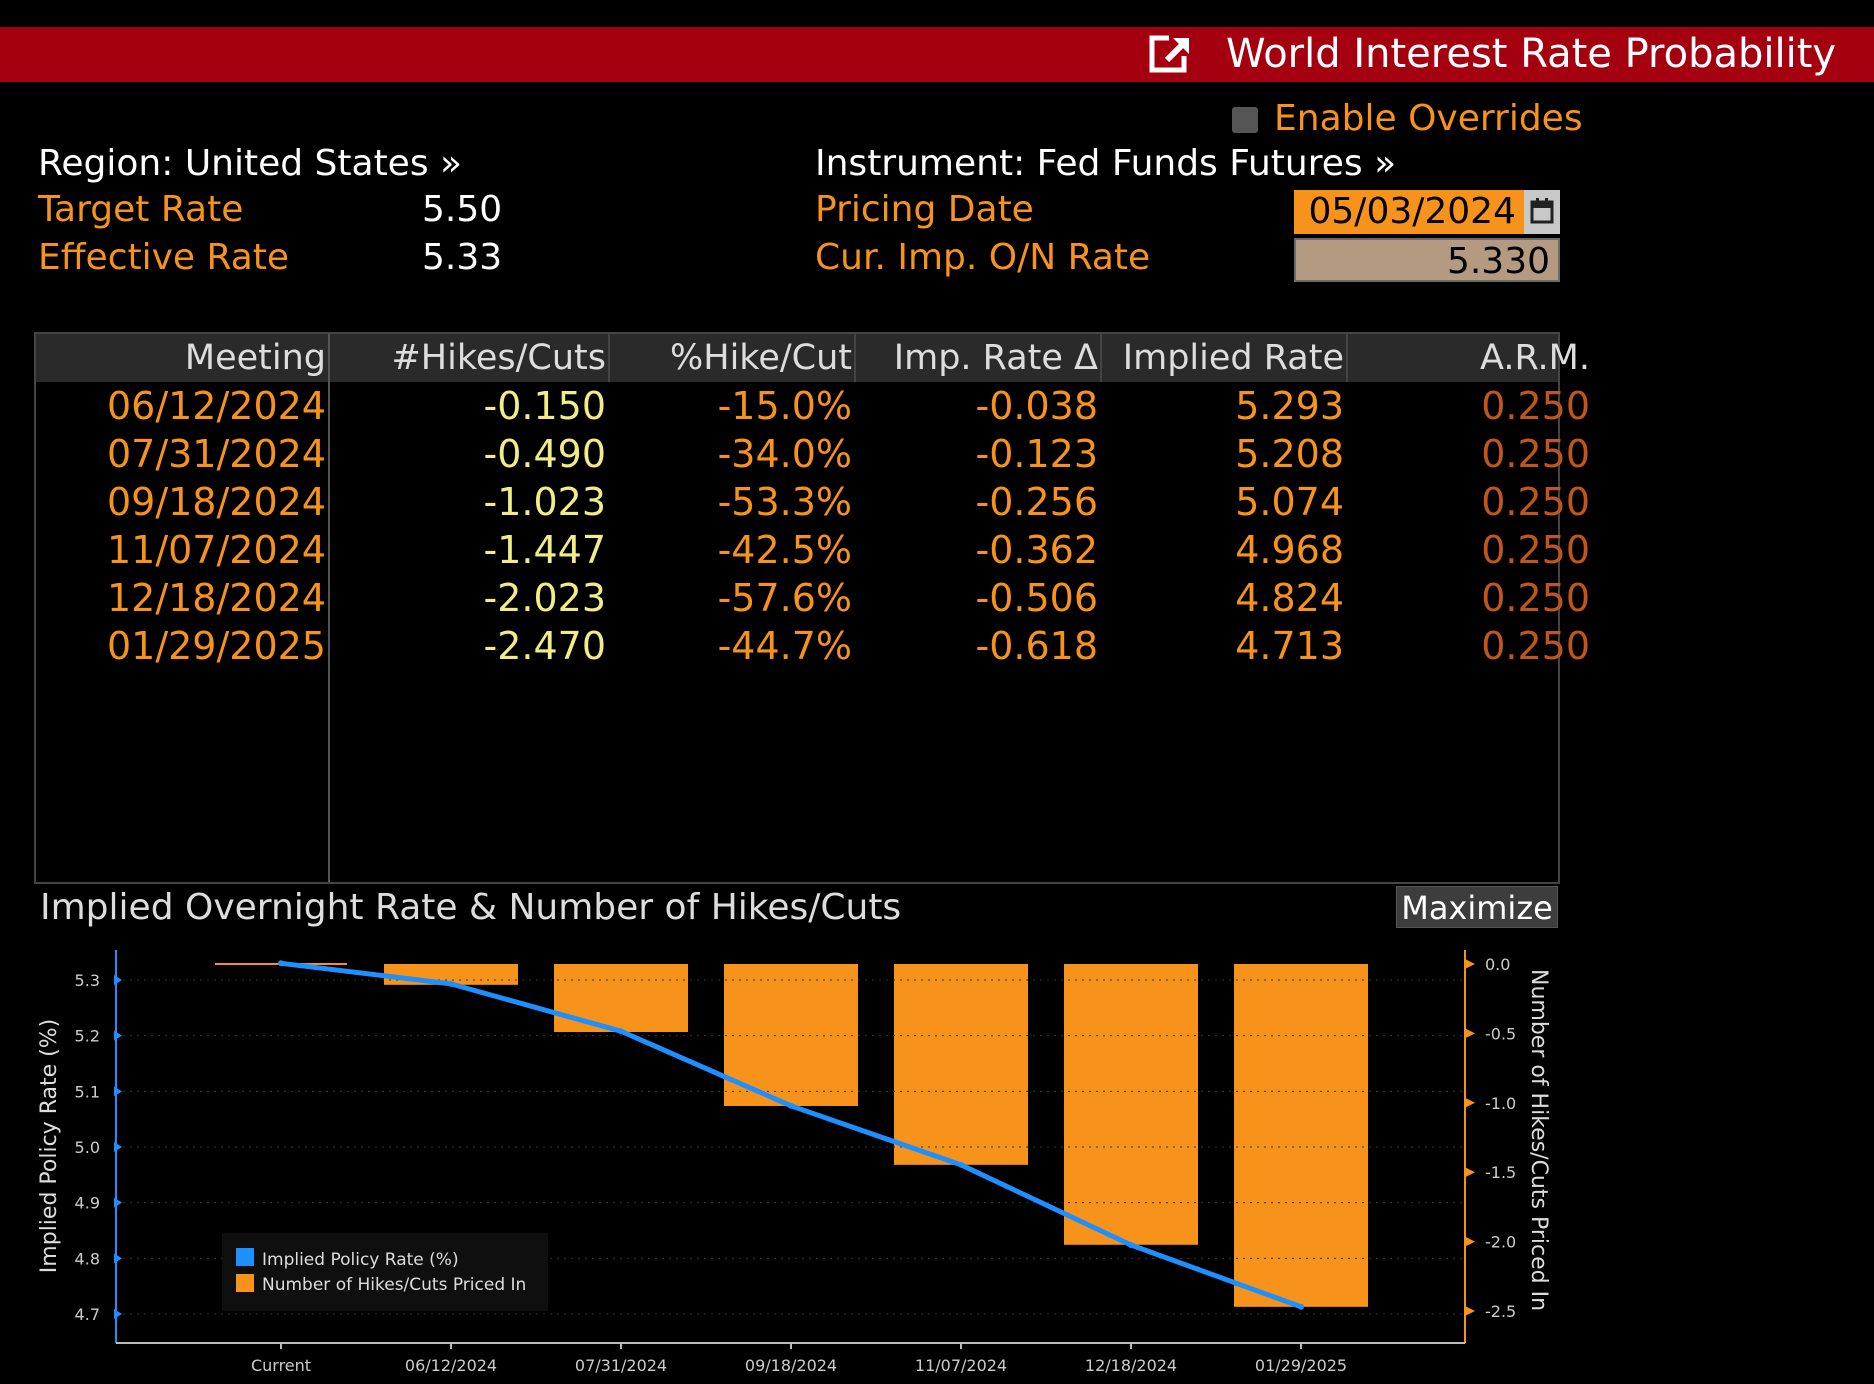  Describe the element at coordinates (545, 646) in the screenshot. I see `hikes-cuts-value: -2.470` at that location.